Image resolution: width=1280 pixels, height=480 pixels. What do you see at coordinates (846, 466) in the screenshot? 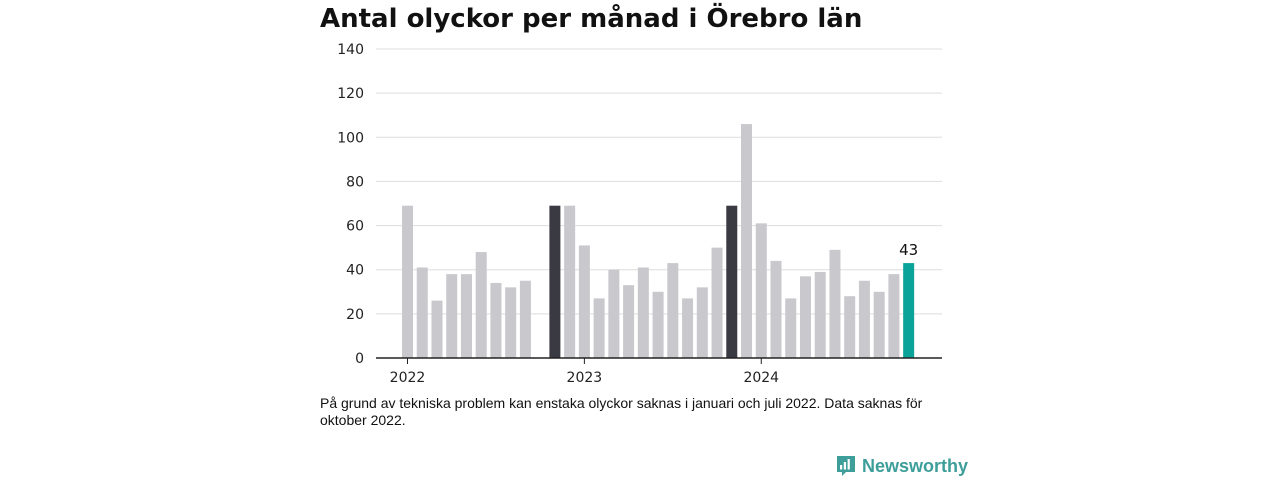
I see `bar-chart-logo-icon` at bounding box center [846, 466].